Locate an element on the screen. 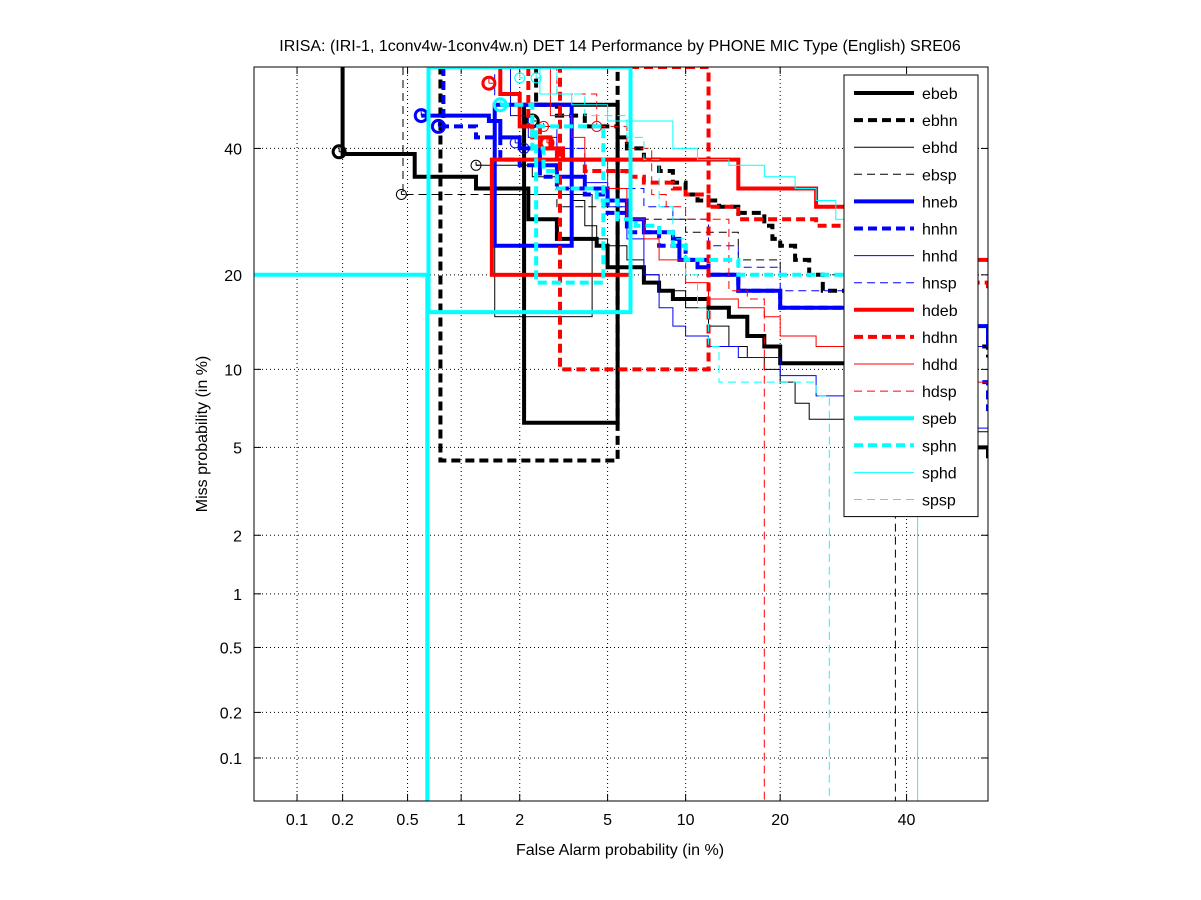 The width and height of the screenshot is (1201, 900). y-tick-label: 2 is located at coordinates (237, 536).